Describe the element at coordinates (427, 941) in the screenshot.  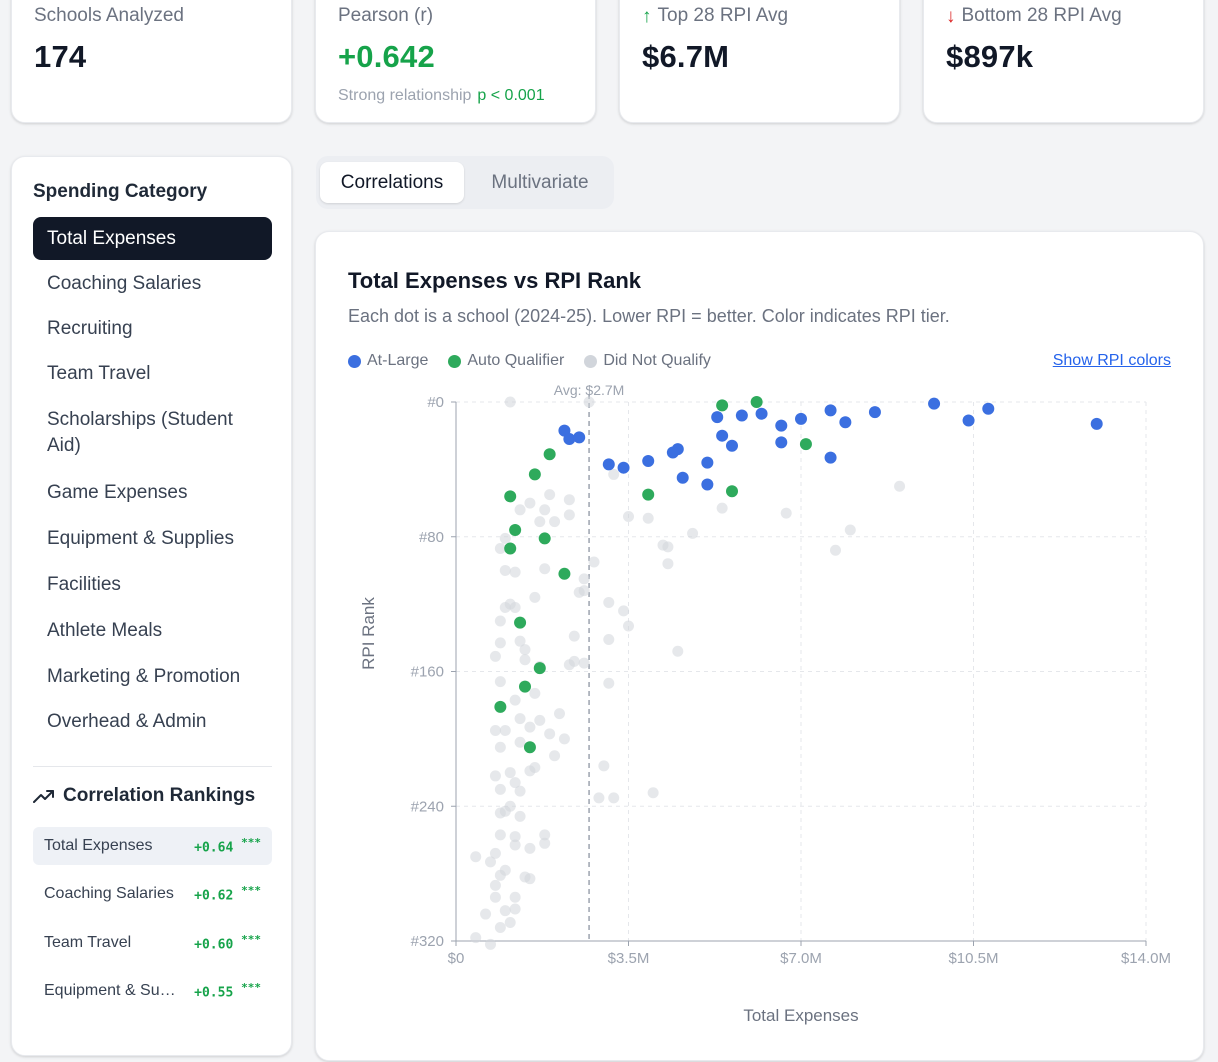
I see `y-tick-label: #320` at that location.